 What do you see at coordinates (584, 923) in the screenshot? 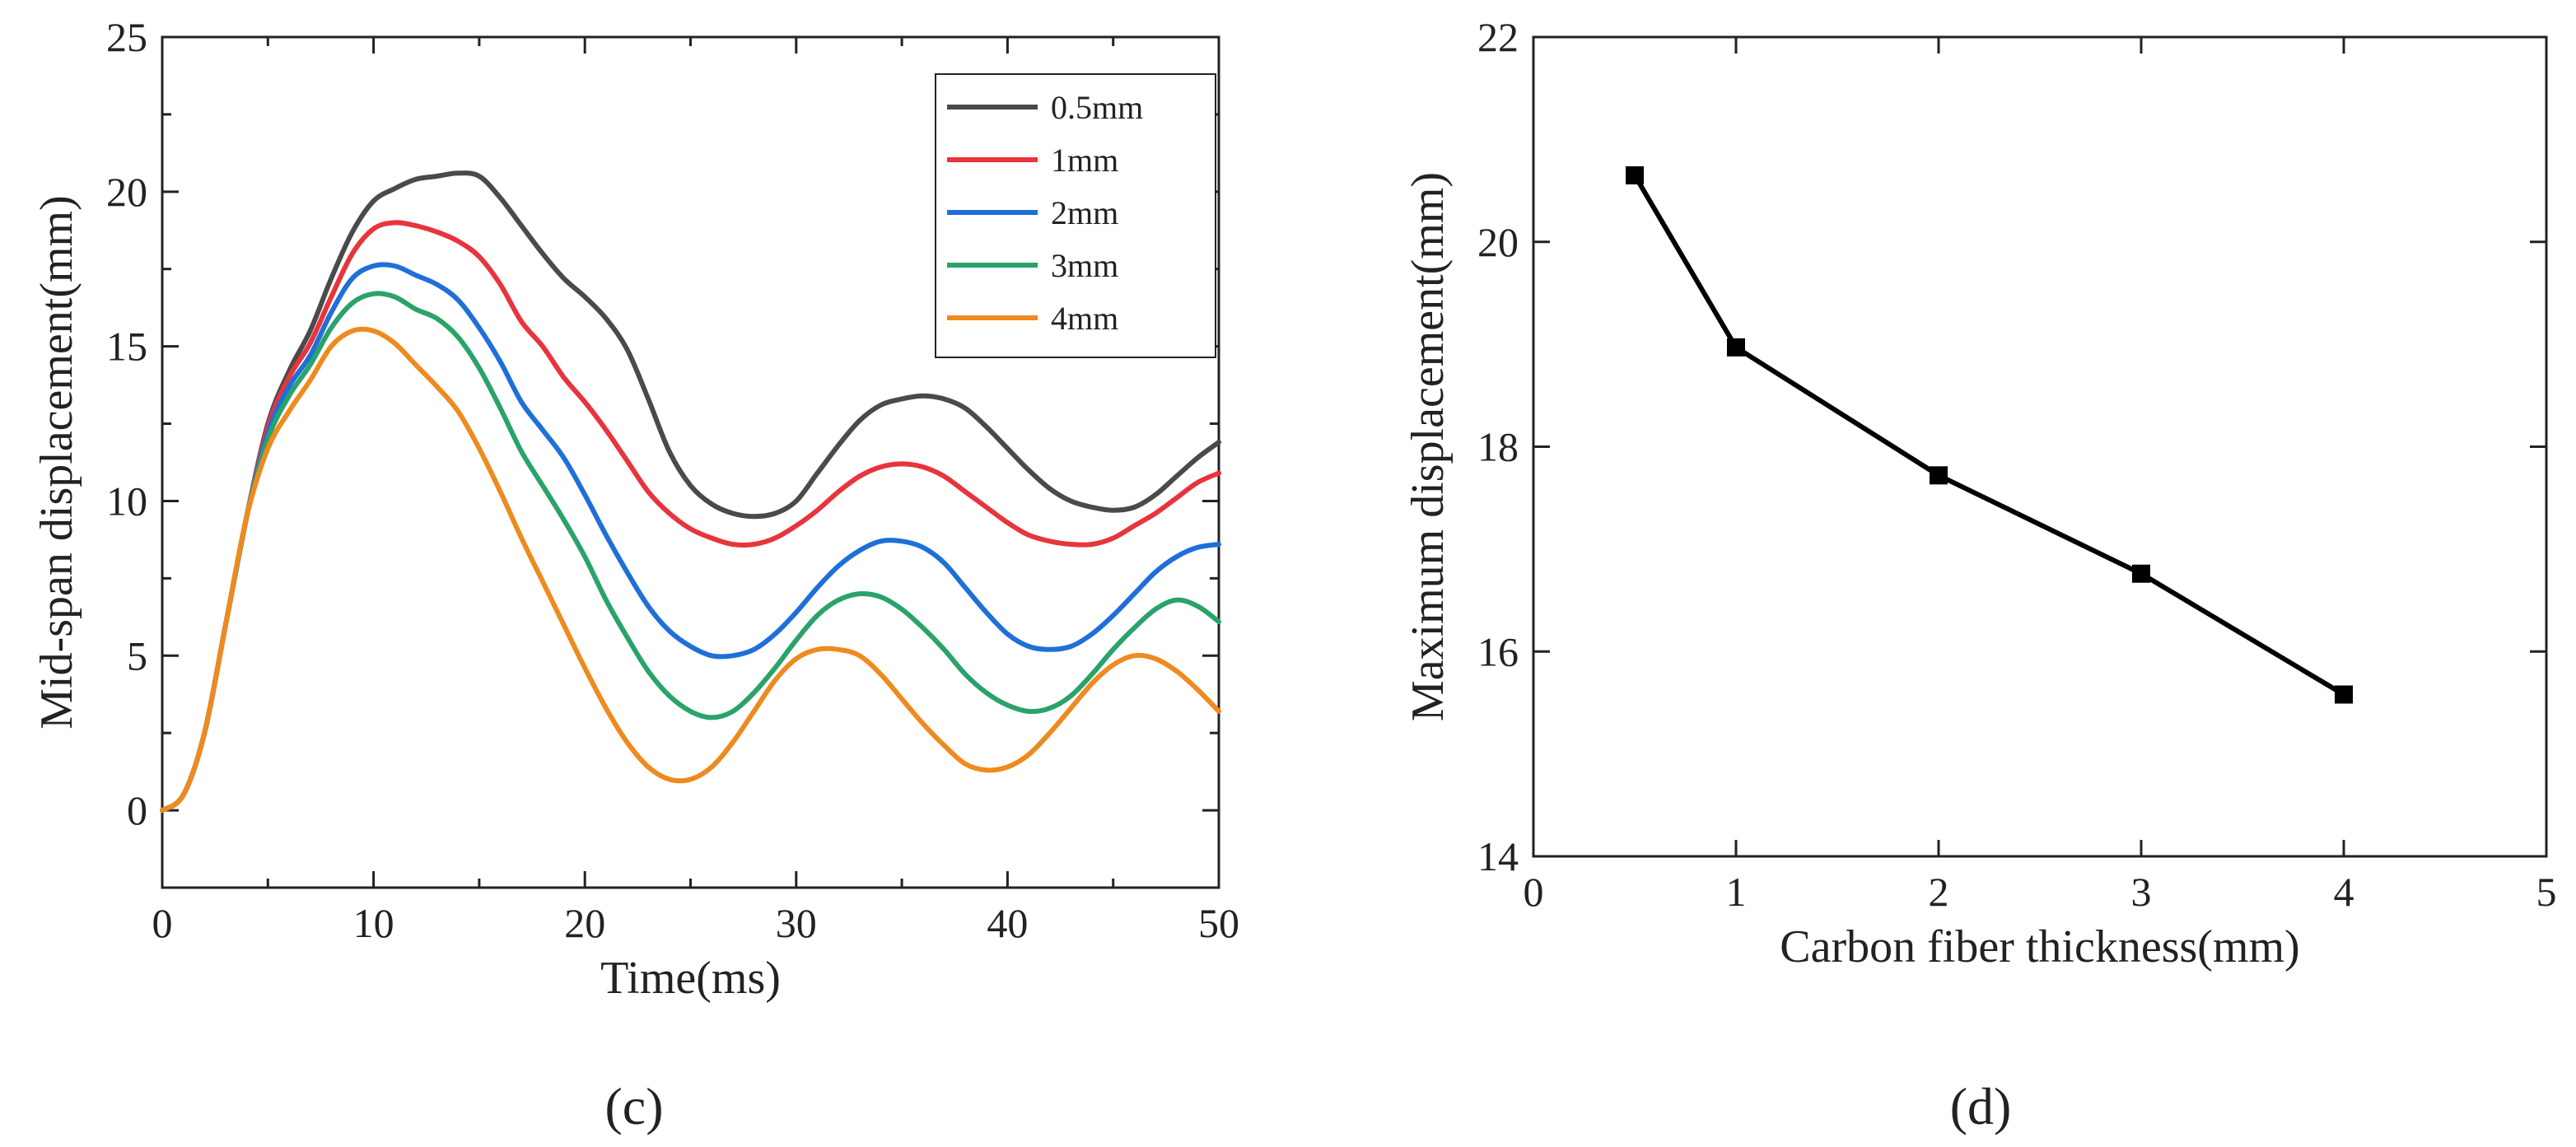
I see `x-tick-label-c: 20` at bounding box center [584, 923].